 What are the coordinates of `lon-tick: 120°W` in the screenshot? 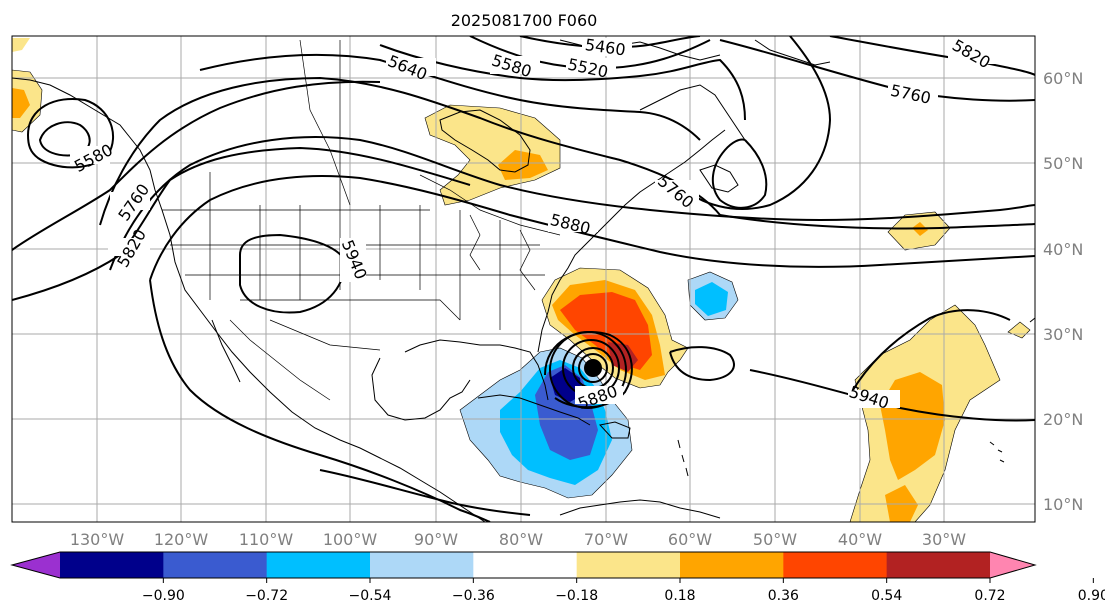 It's located at (181, 539).